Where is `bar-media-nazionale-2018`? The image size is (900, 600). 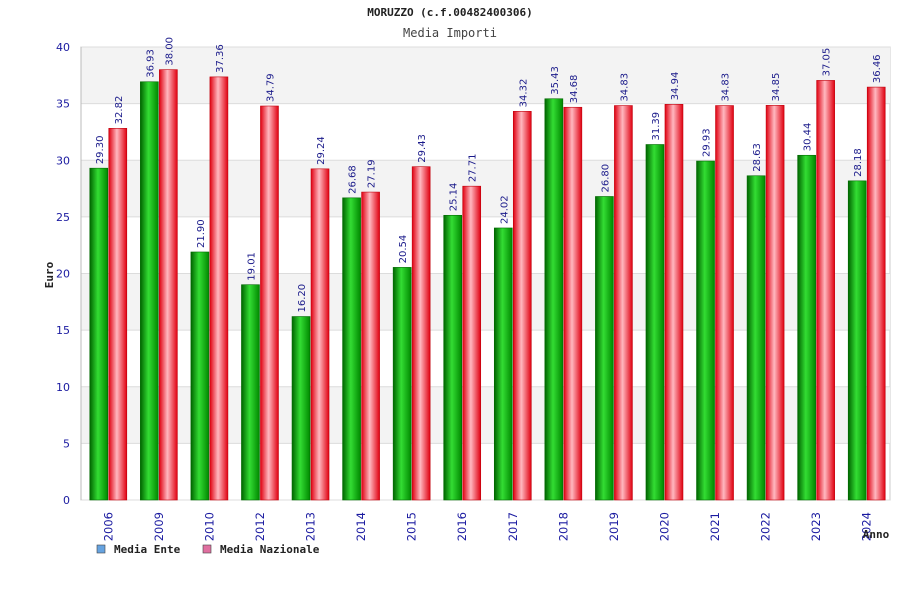 bar-media-nazionale-2018 is located at coordinates (573, 303).